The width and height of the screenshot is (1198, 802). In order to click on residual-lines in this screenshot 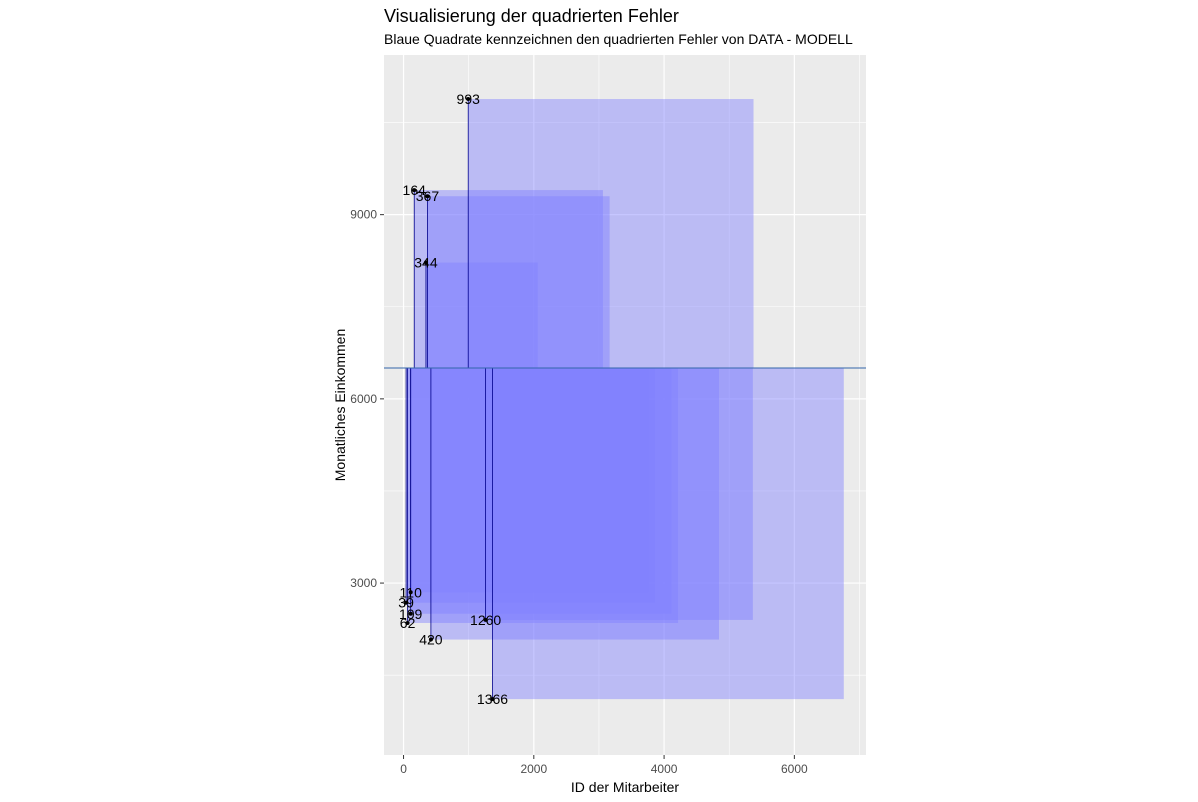, I will do `click(449, 399)`.